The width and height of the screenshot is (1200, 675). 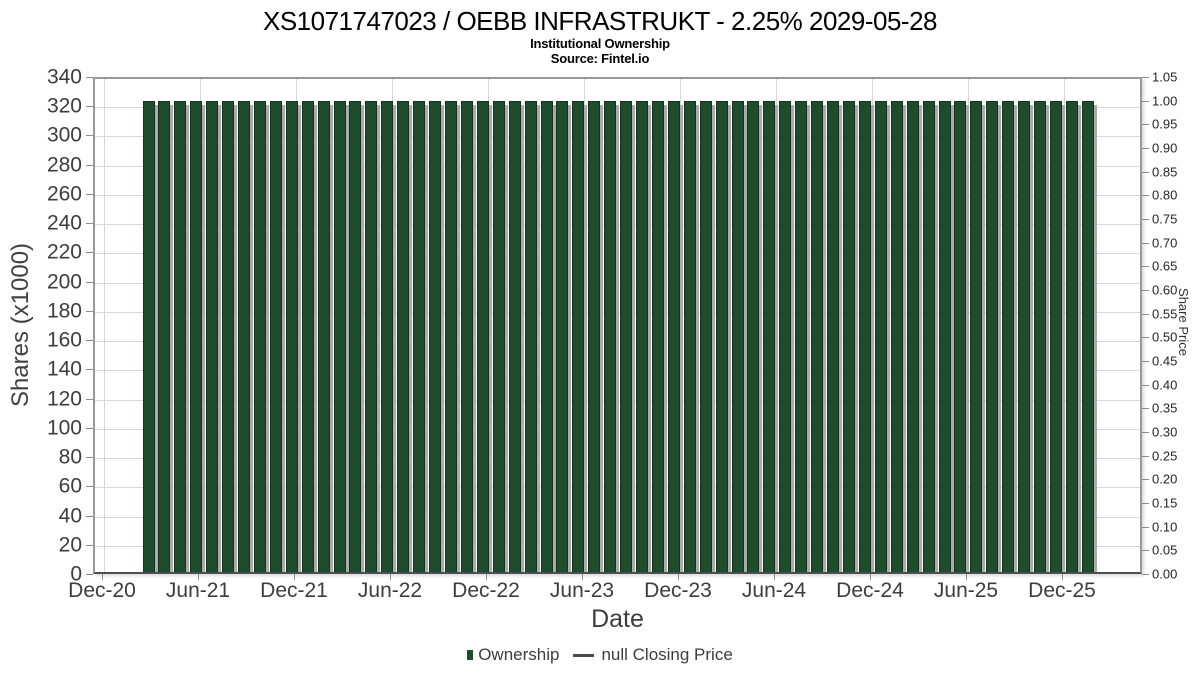 What do you see at coordinates (1165, 101) in the screenshot?
I see `y-right-tick-label: 1.00` at bounding box center [1165, 101].